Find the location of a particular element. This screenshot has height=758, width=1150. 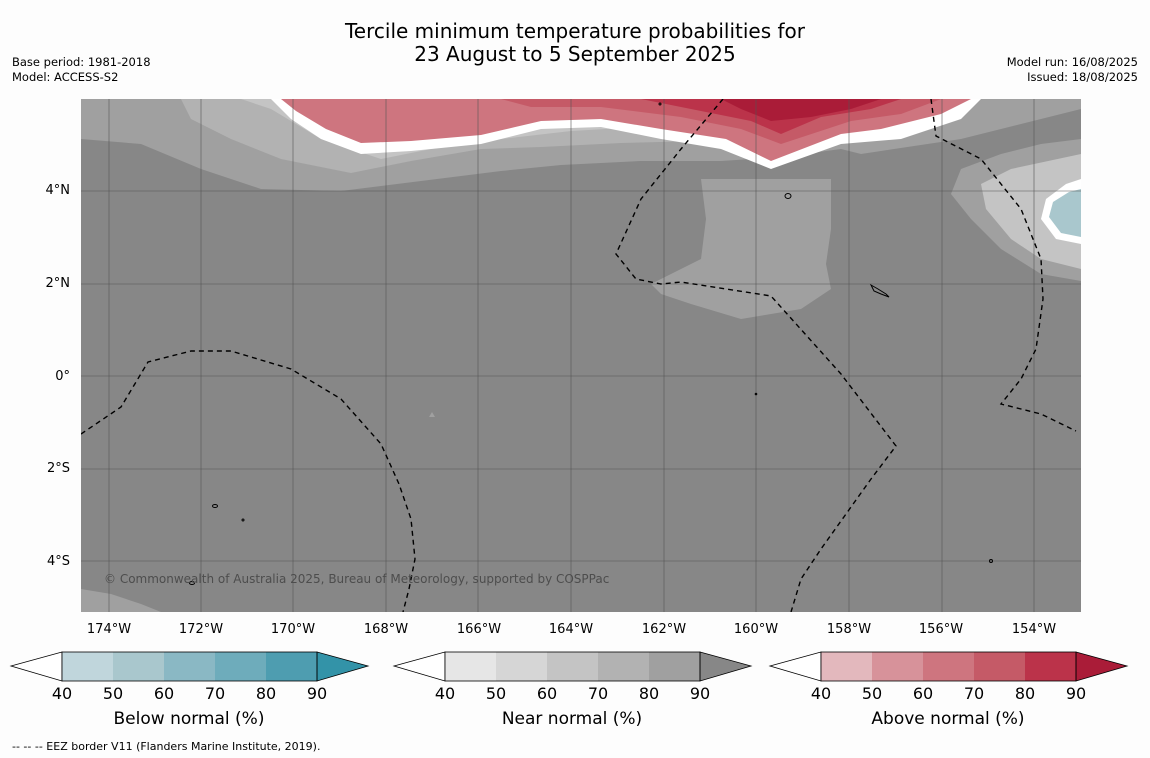

colorbar-above-normal is located at coordinates (948, 666).